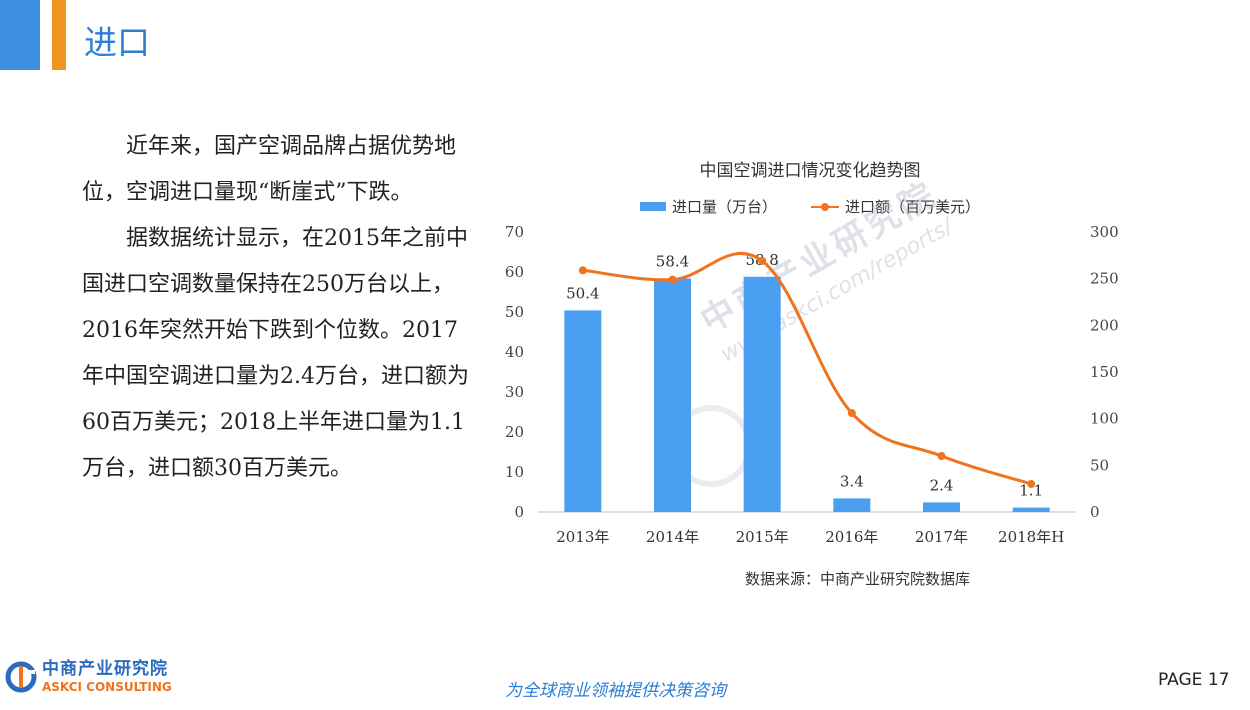  I want to click on x-tick-label: 2014年, so click(672, 537).